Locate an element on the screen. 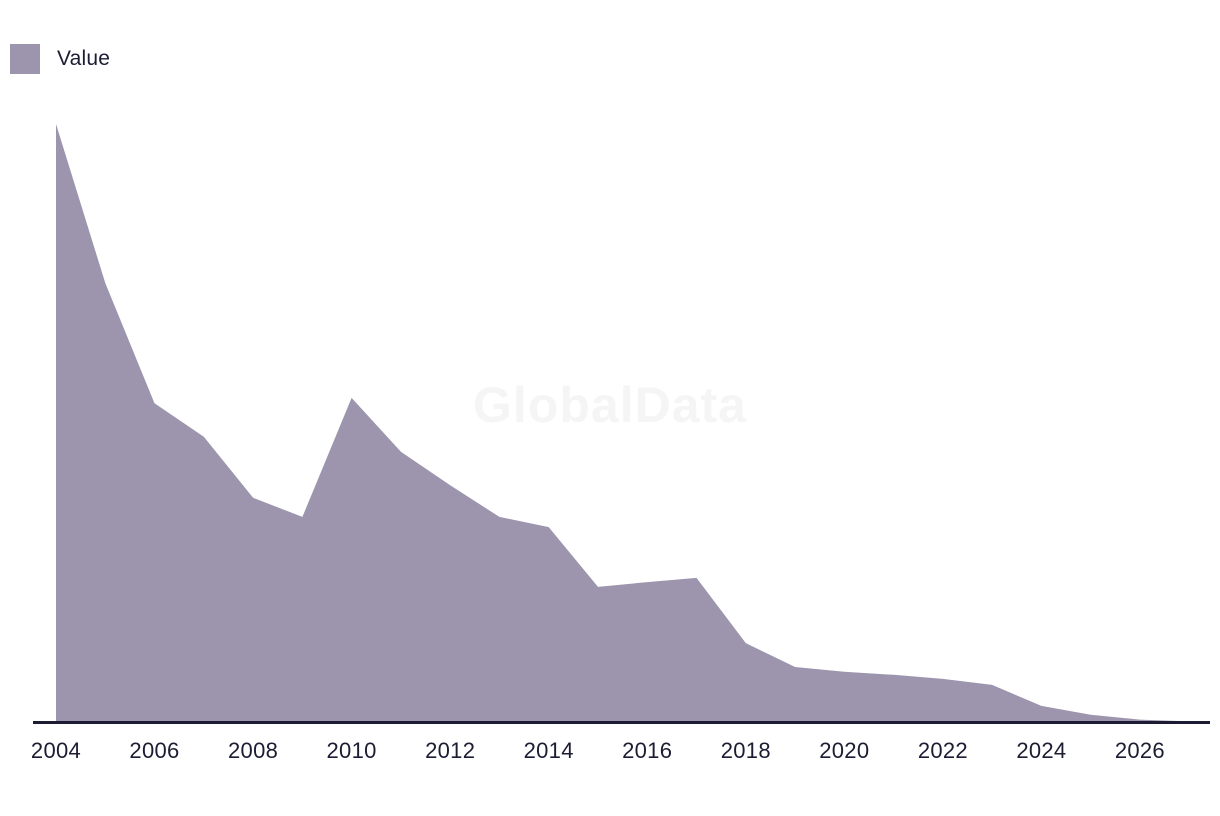  x-axis-label: 2026 is located at coordinates (1139, 750).